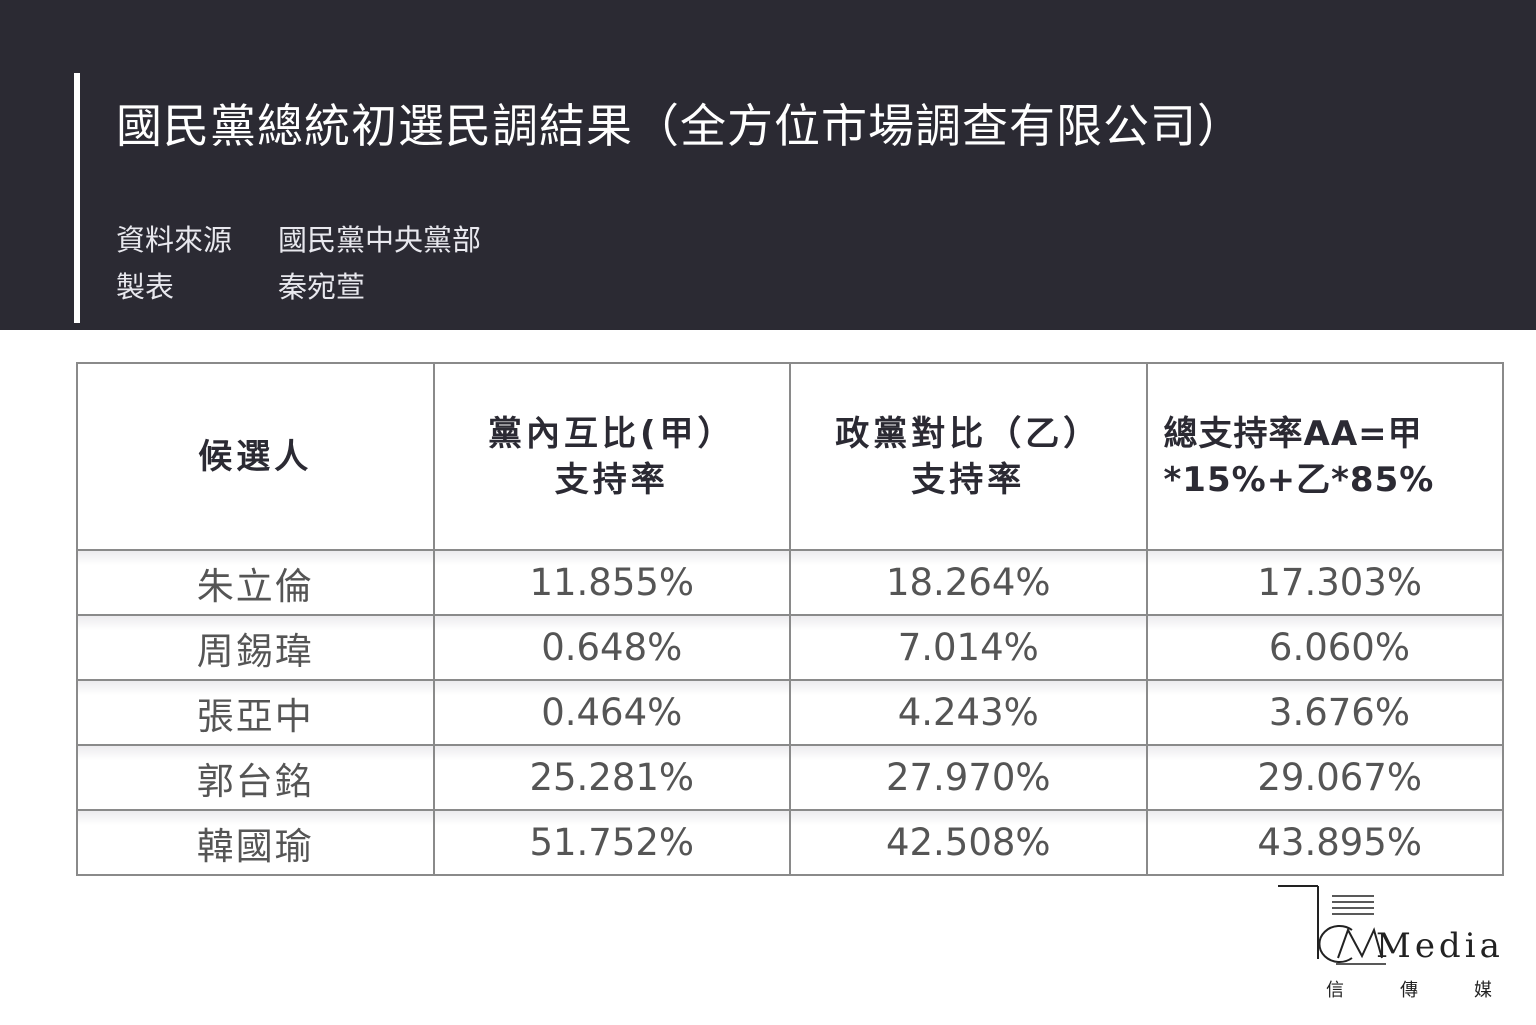 The image size is (1536, 1025). What do you see at coordinates (1324, 777) in the screenshot?
I see `cell-total: 29.067%` at bounding box center [1324, 777].